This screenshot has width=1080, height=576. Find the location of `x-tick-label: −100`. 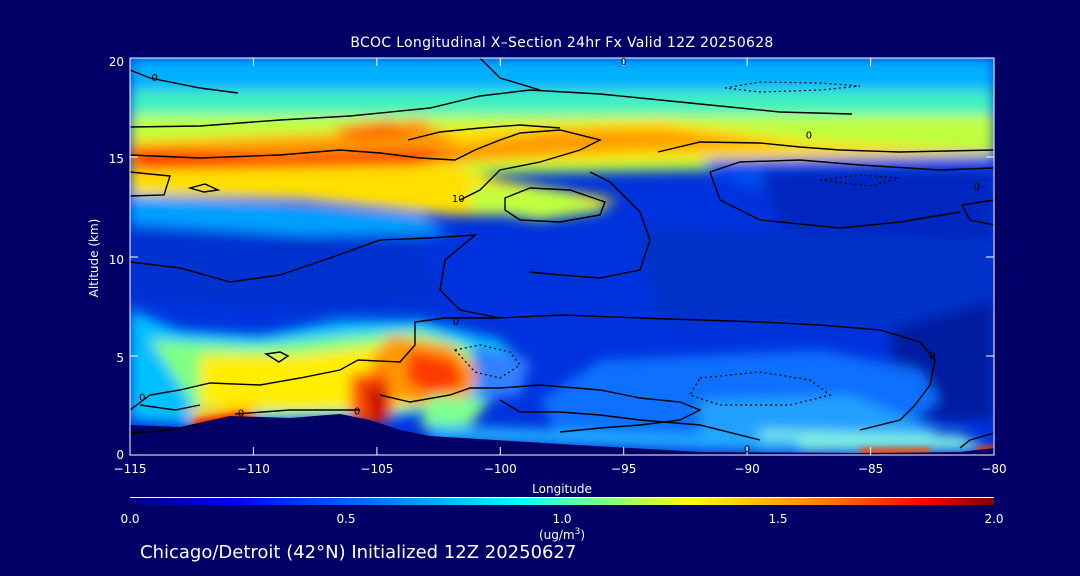

x-tick-label: −100 is located at coordinates (500, 469).